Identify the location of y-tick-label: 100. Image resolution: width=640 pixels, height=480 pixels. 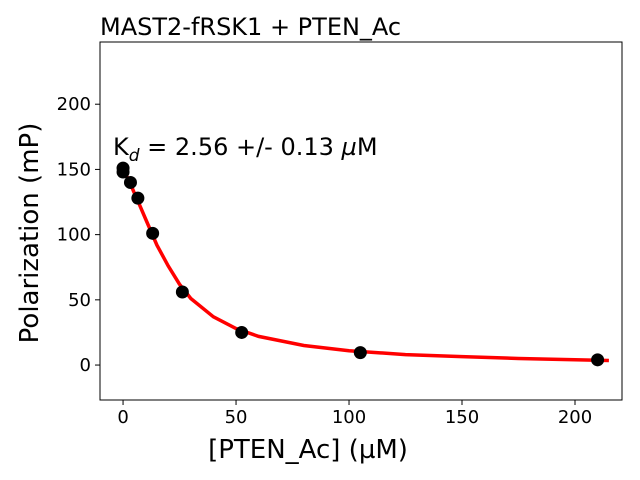
(74, 235).